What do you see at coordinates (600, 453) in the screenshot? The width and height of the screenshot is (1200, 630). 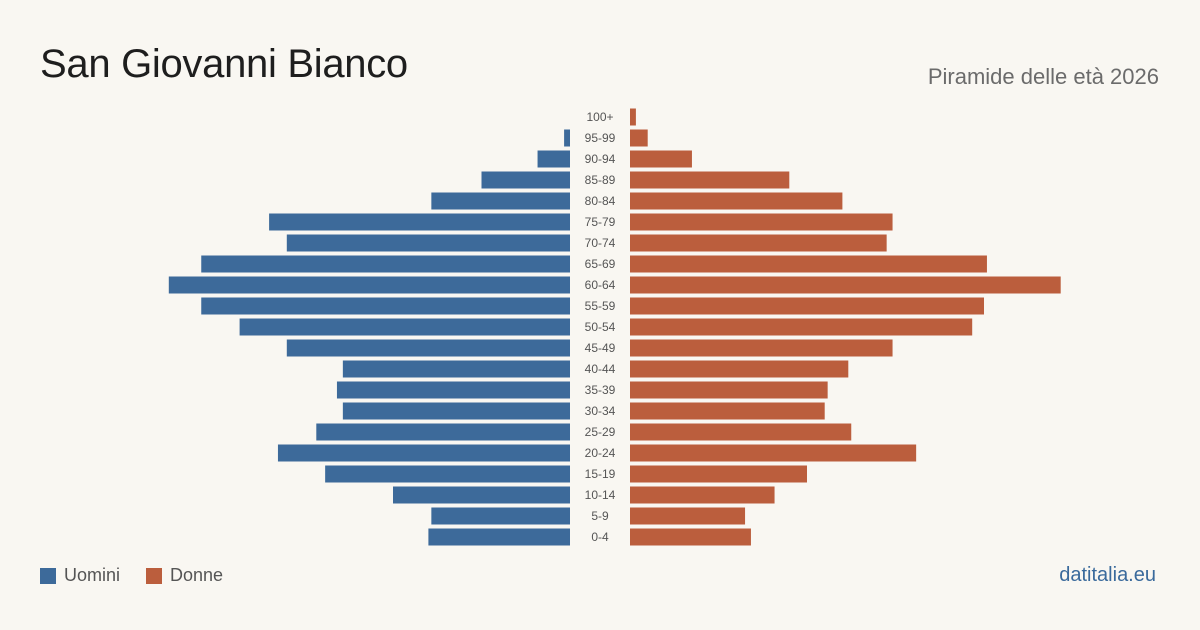 I see `age-label-20-24: 20-24` at bounding box center [600, 453].